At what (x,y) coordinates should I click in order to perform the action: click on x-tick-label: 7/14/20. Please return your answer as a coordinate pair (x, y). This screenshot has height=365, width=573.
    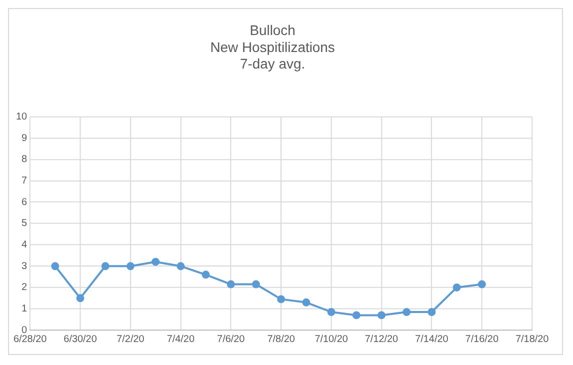
    Looking at the image, I should click on (432, 339).